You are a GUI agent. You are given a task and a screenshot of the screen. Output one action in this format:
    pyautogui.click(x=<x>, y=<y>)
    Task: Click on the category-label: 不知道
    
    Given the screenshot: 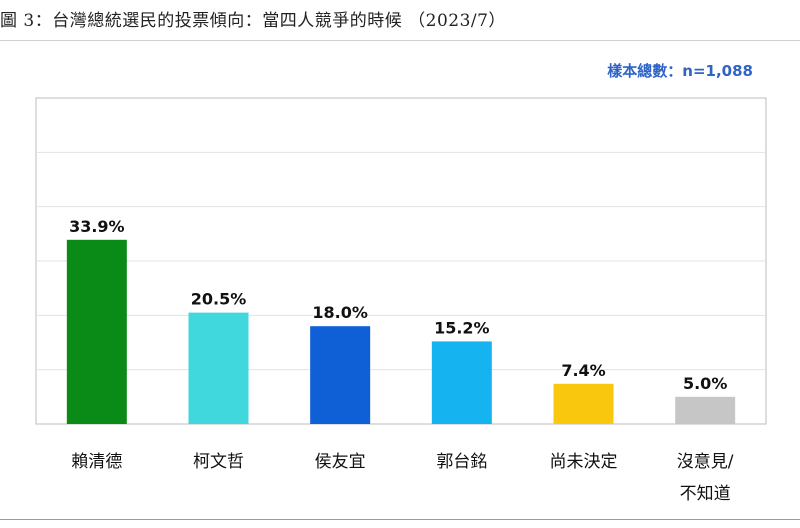 What is the action you would take?
    pyautogui.click(x=705, y=494)
    